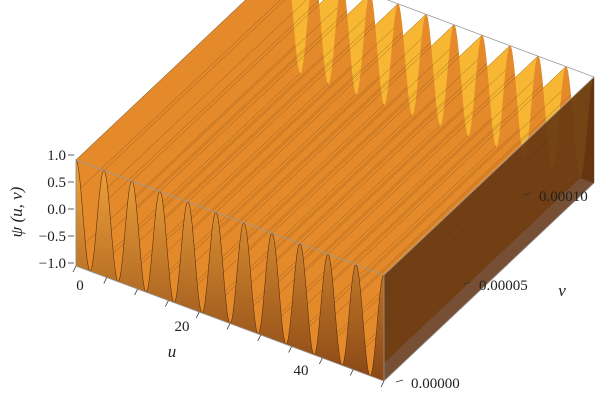  What do you see at coordinates (172, 351) in the screenshot?
I see `x-axis-label: u` at bounding box center [172, 351].